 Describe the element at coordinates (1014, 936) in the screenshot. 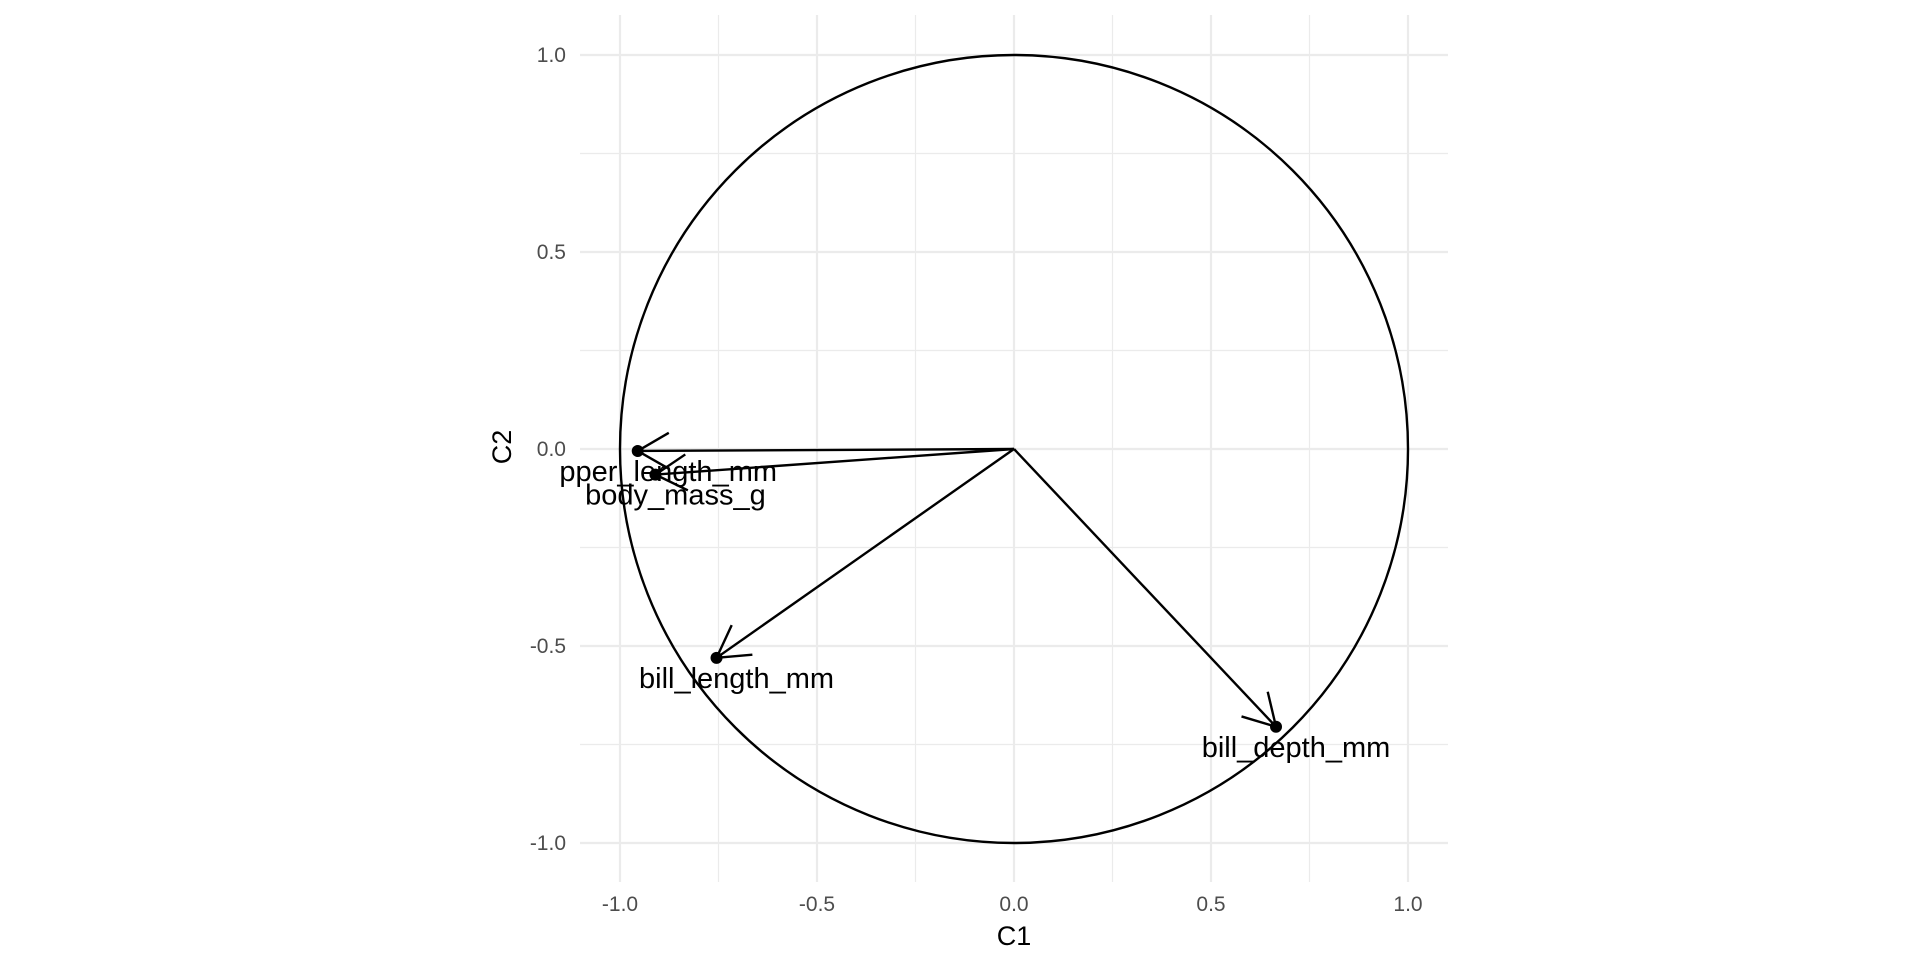

I see `x-axis-title: C1` at that location.